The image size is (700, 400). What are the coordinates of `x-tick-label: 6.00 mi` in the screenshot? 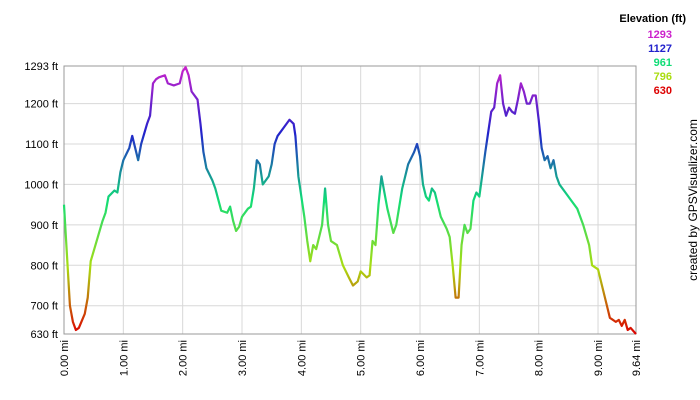 It's located at (421, 358).